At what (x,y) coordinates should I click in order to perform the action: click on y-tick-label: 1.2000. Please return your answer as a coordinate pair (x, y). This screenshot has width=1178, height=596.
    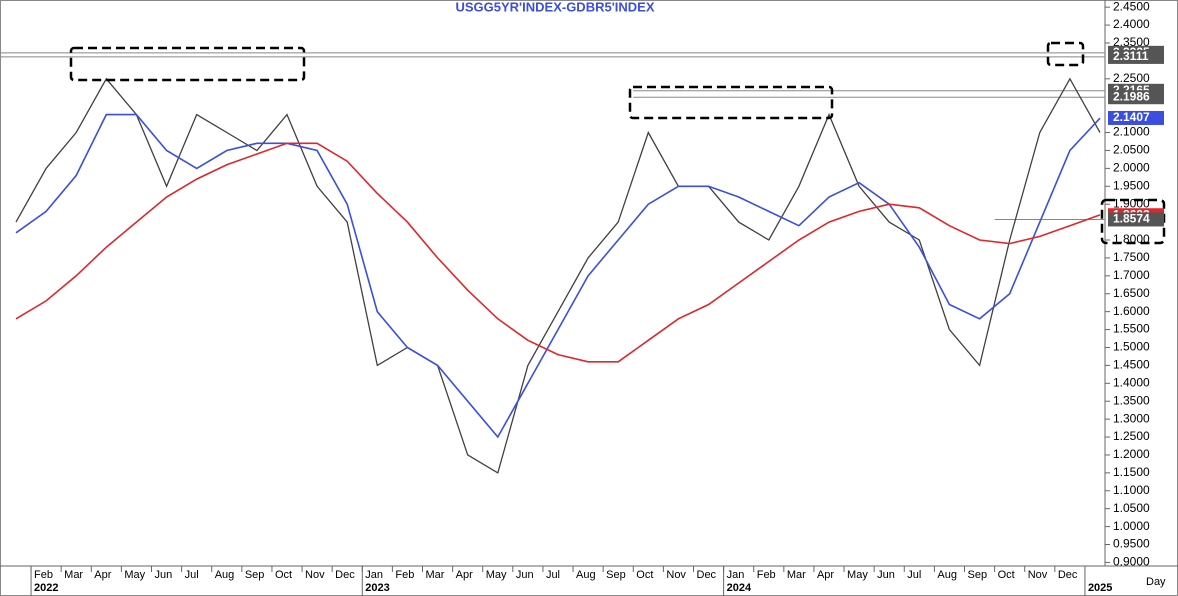
    Looking at the image, I should click on (1131, 454).